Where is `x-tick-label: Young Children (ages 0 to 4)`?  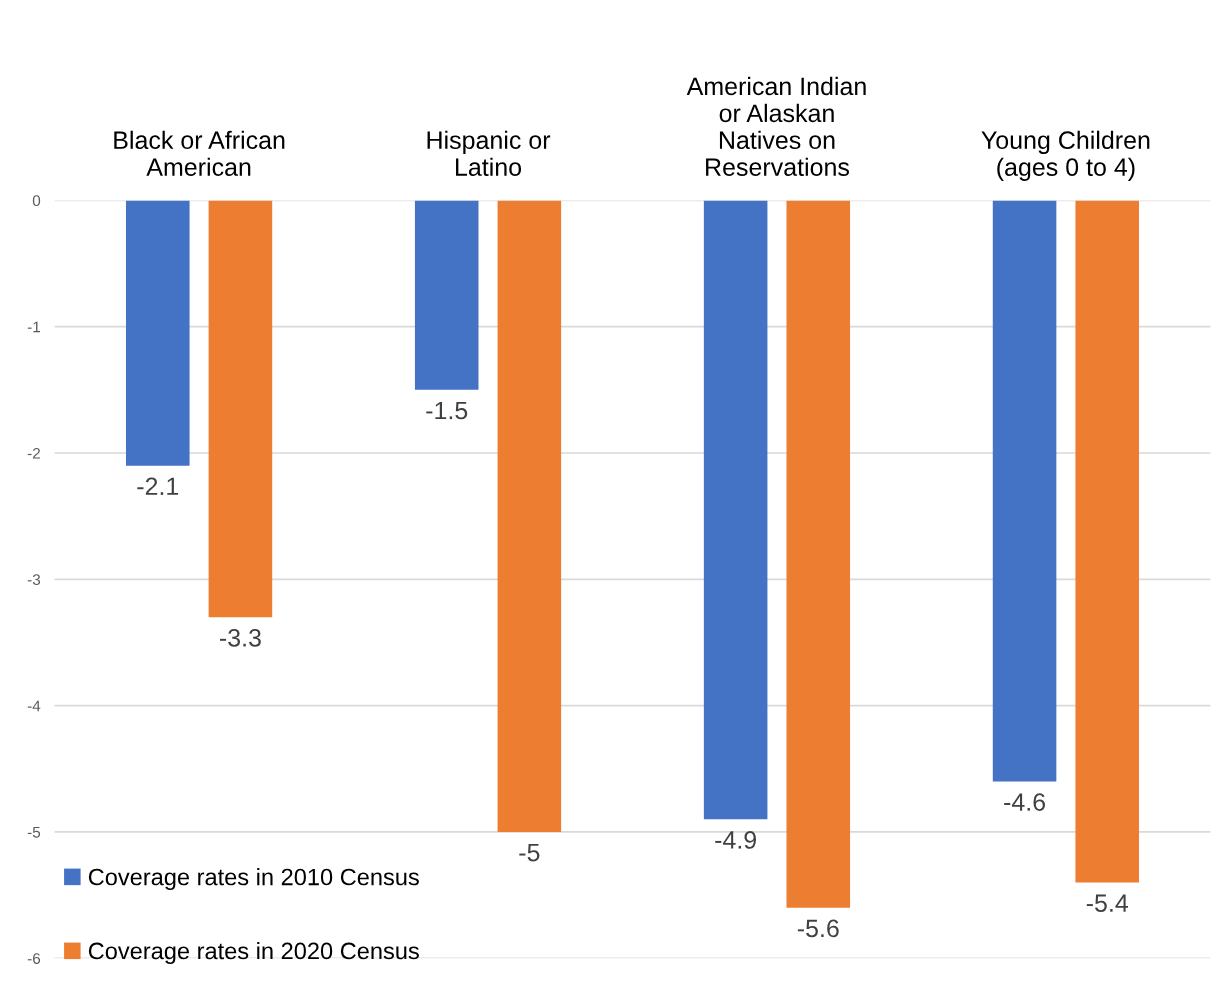
x-tick-label: Young Children (ages 0 to 4) is located at coordinates (1065, 155).